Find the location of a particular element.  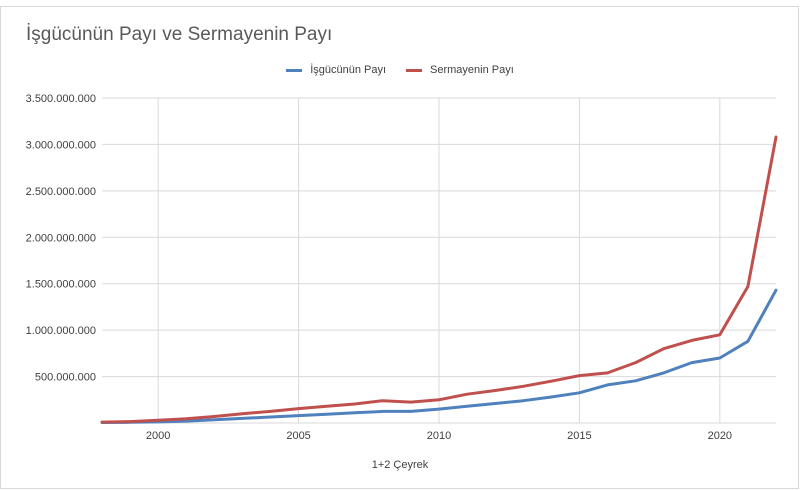

y-tick-label: 500.000.000 is located at coordinates (65, 378).